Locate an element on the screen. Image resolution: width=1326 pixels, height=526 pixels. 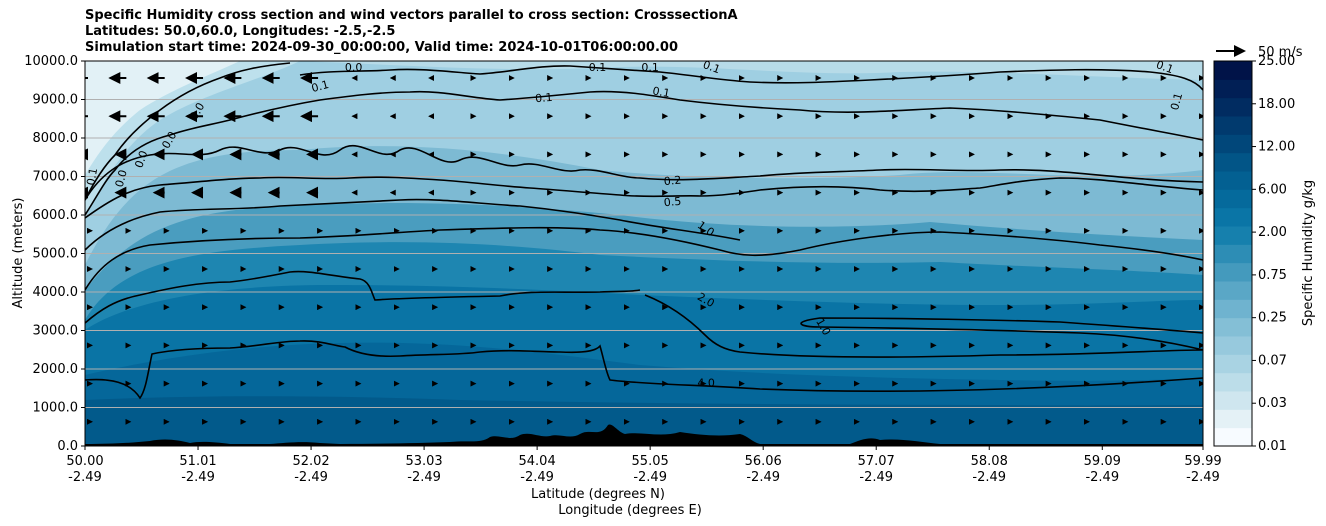
colorbar-tick-label: 0.75 is located at coordinates (1272, 275).